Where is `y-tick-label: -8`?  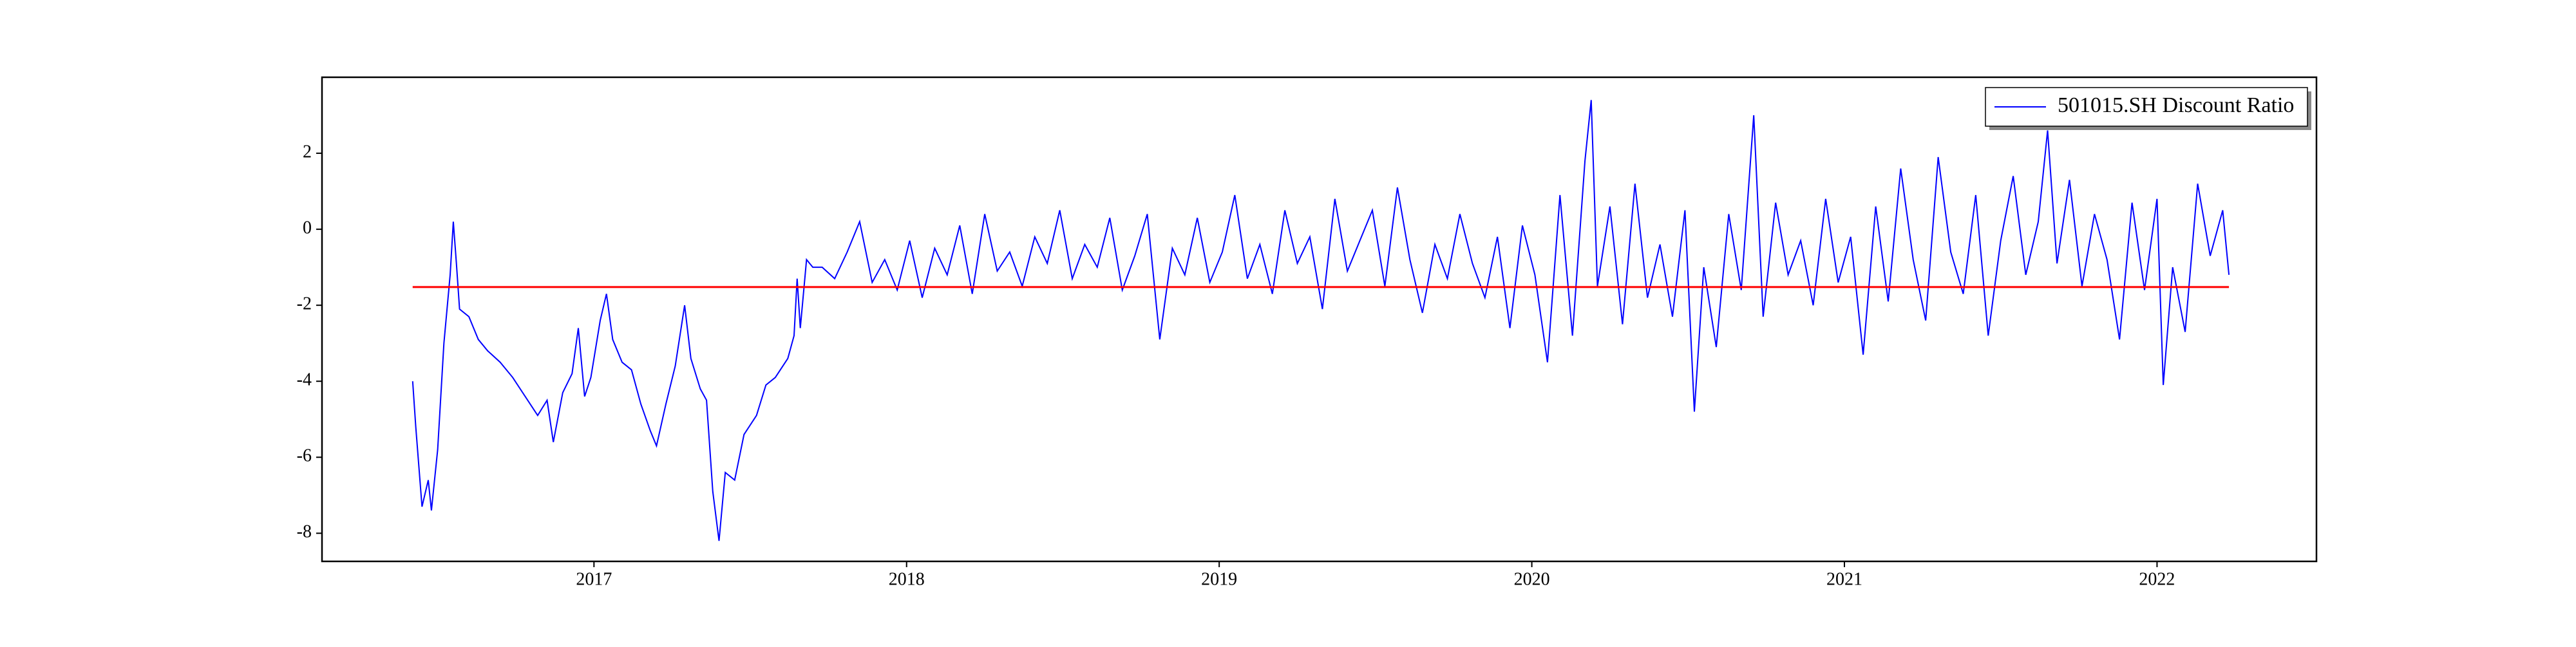 y-tick-label: -8 is located at coordinates (304, 532).